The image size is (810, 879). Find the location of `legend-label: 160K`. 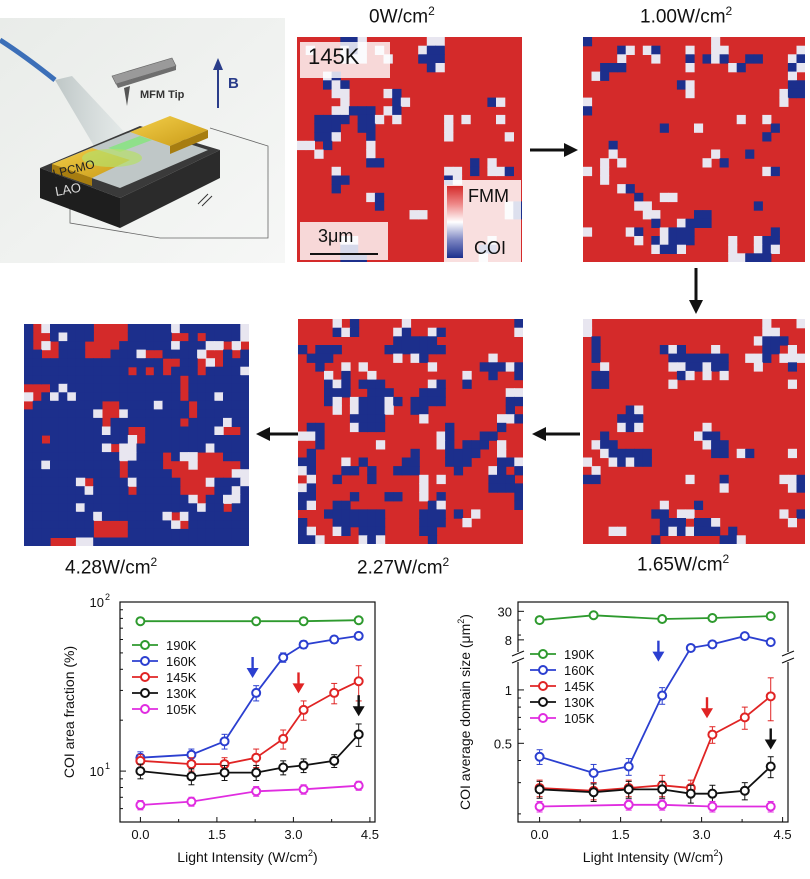

legend-label: 160K is located at coordinates (181, 661).